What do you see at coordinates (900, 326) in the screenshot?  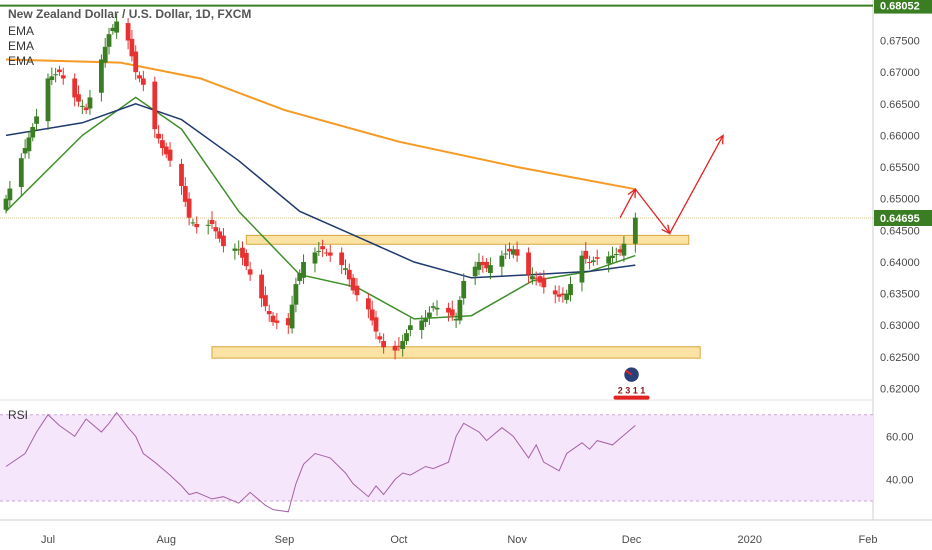 I see `price-tick-label: 0.63000` at bounding box center [900, 326].